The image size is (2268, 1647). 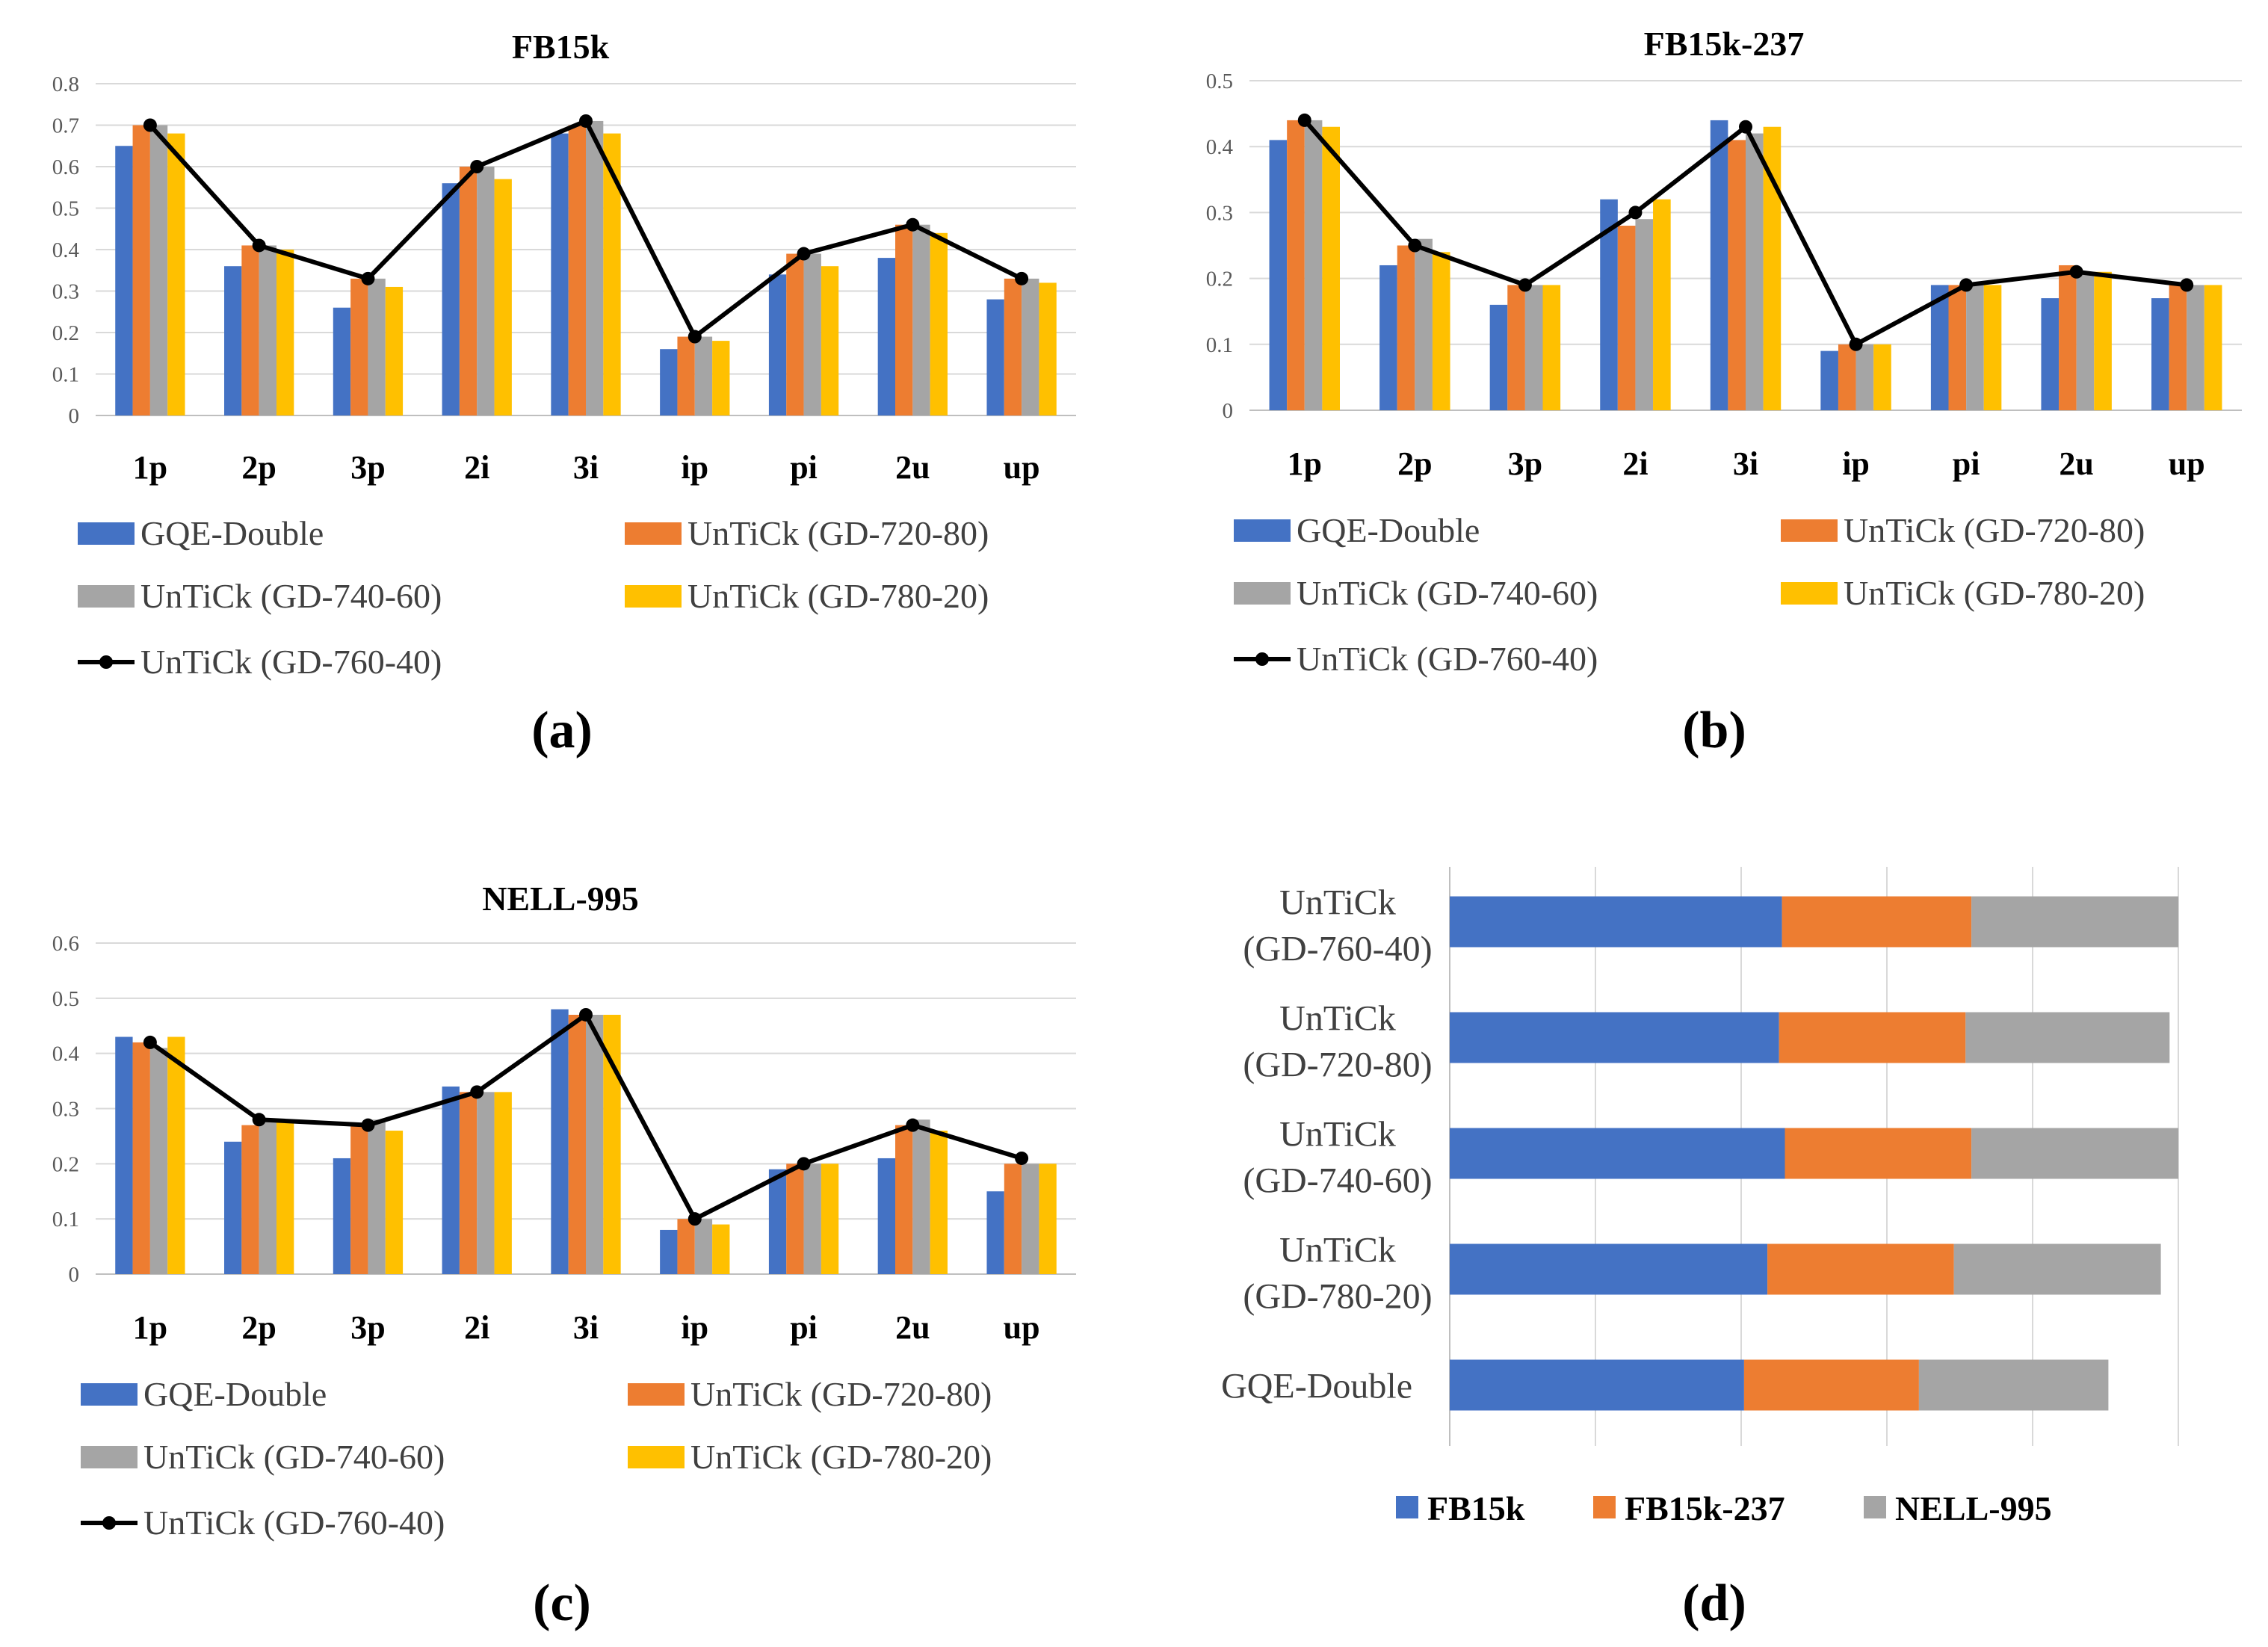 What do you see at coordinates (1447, 593) in the screenshot?
I see `legend-label: UnTiCk (GD-740-60)` at bounding box center [1447, 593].